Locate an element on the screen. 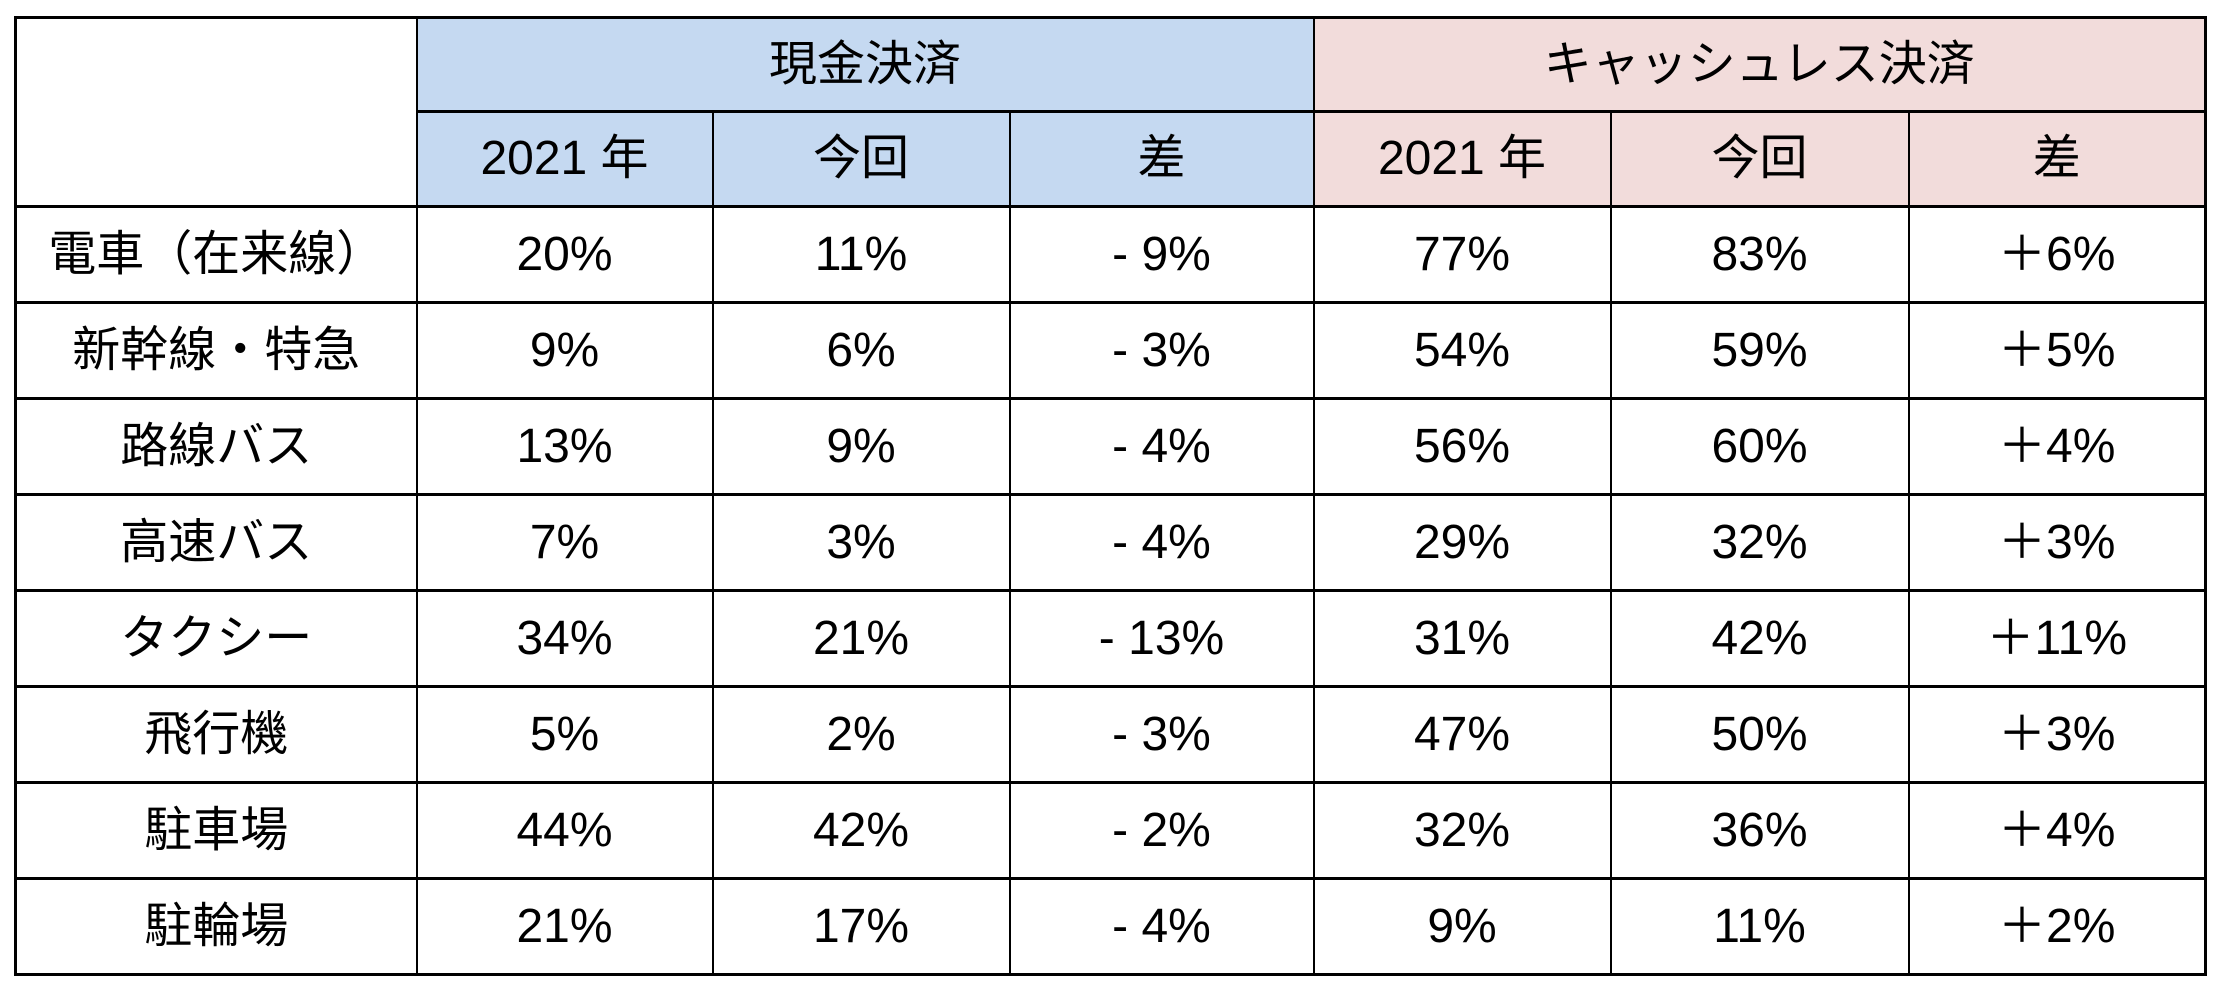 Image resolution: width=2220 pixels, height=996 pixels. cell-cashless-now: 36% is located at coordinates (1759, 830).